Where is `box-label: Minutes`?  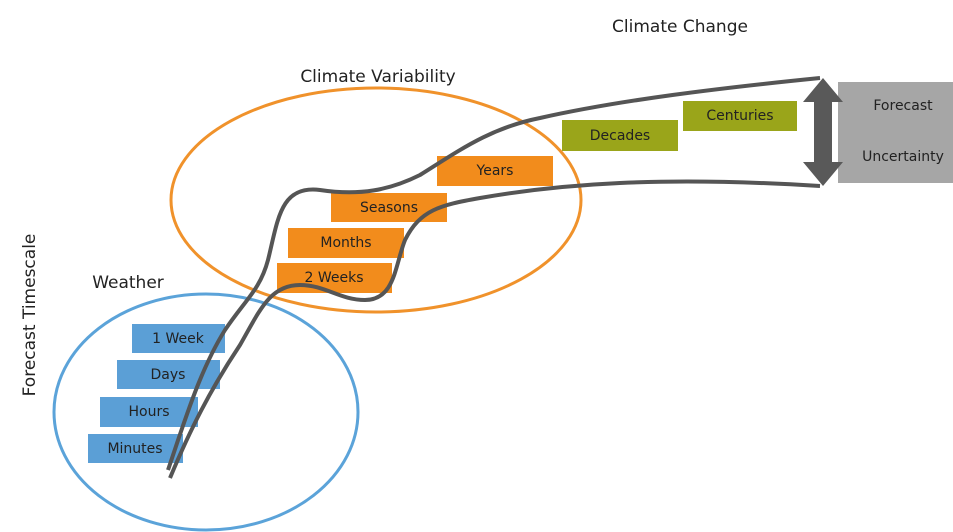
box-label: Minutes is located at coordinates (134, 449).